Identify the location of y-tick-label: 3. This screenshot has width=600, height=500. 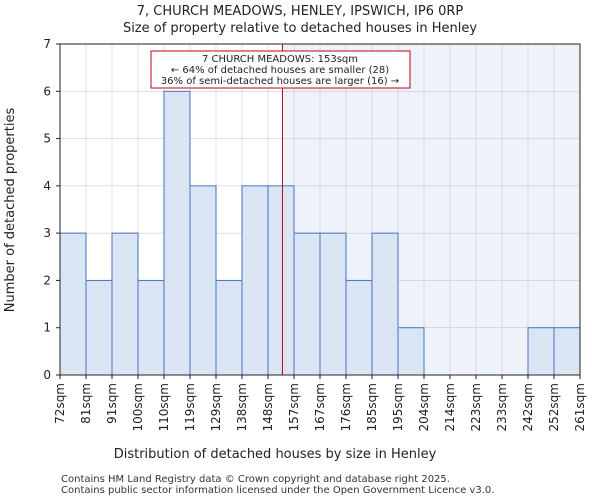
(47, 233).